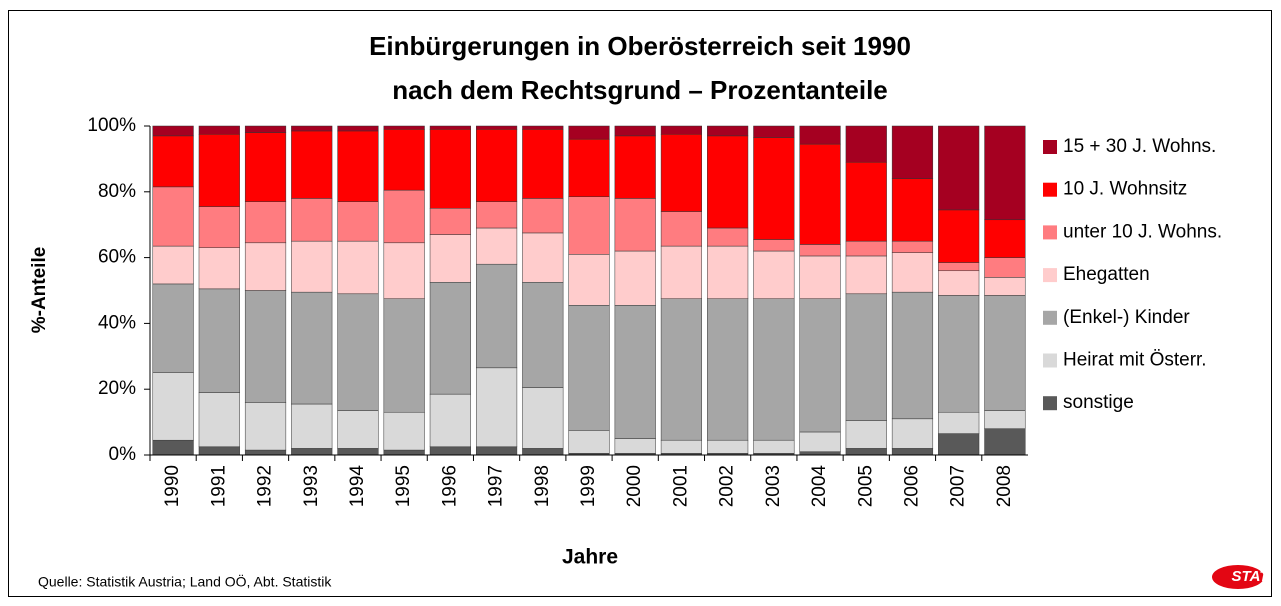 This screenshot has height=606, width=1281. I want to click on chart-subtitle: nach dem Rechtsgrund – Prozentanteile, so click(640, 90).